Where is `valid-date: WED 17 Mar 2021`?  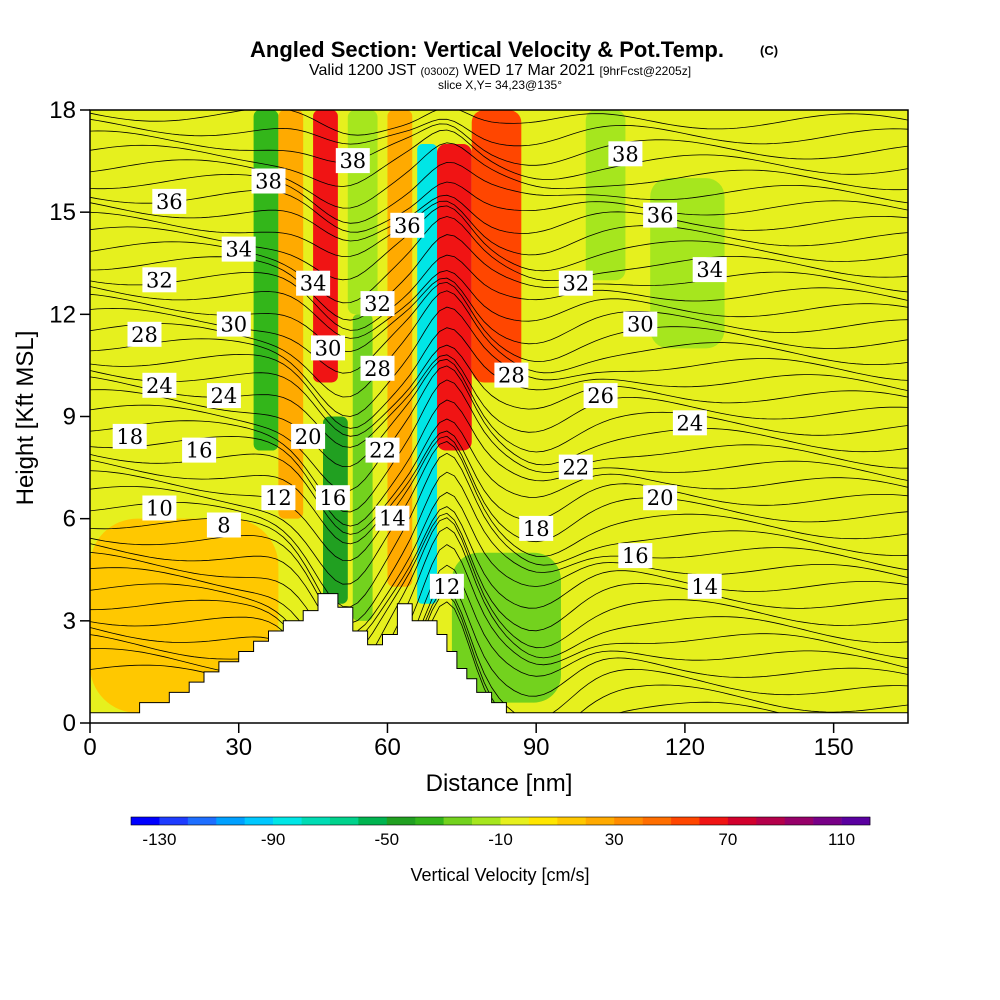 valid-date: WED 17 Mar 2021 is located at coordinates (529, 70).